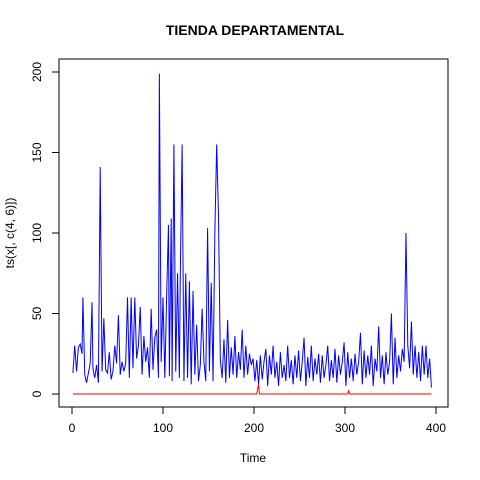  What do you see at coordinates (257, 420) in the screenshot?
I see `x-axis: 0 100 200 300 400` at bounding box center [257, 420].